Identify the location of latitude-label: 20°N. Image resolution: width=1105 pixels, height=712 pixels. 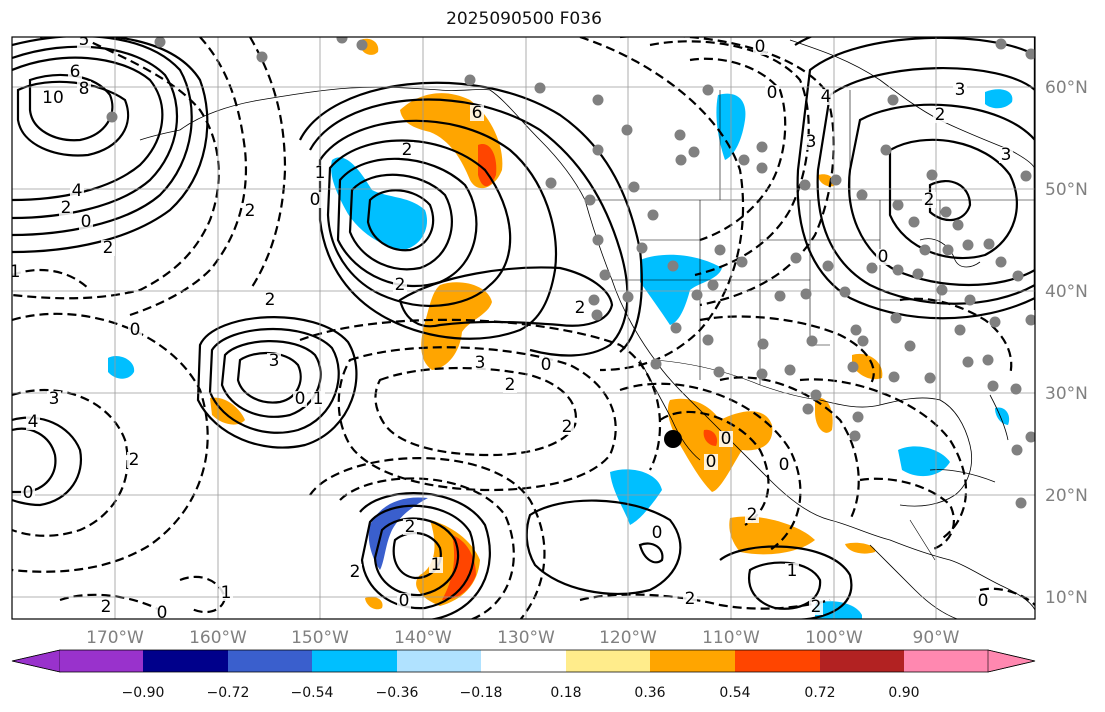
(1066, 496).